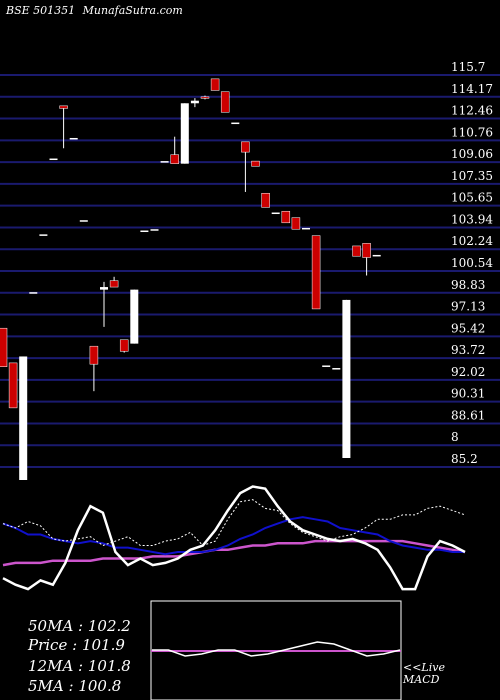  I want to click on stat-price: Price : 101.9, so click(76, 645).